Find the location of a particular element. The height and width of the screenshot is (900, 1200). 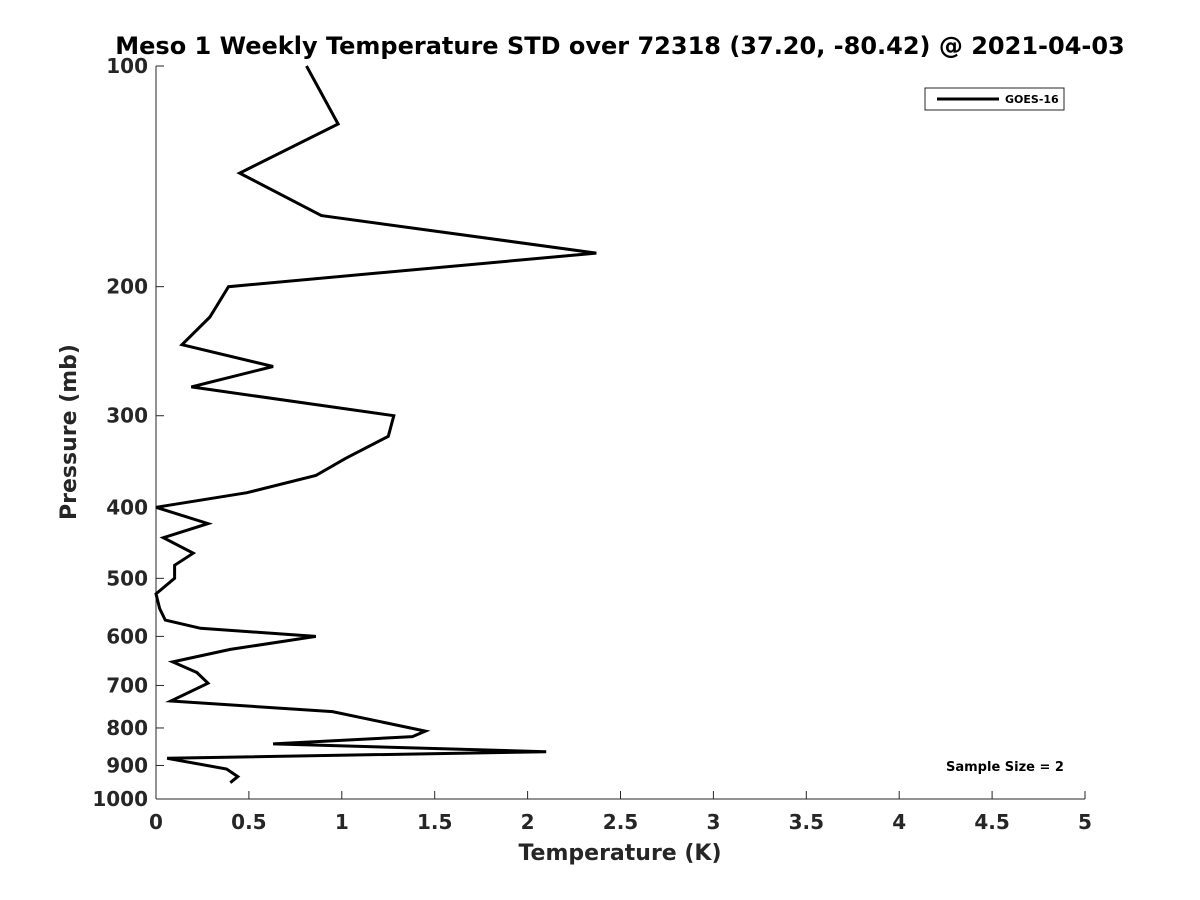

y-tick-label: 800 is located at coordinates (127, 728).